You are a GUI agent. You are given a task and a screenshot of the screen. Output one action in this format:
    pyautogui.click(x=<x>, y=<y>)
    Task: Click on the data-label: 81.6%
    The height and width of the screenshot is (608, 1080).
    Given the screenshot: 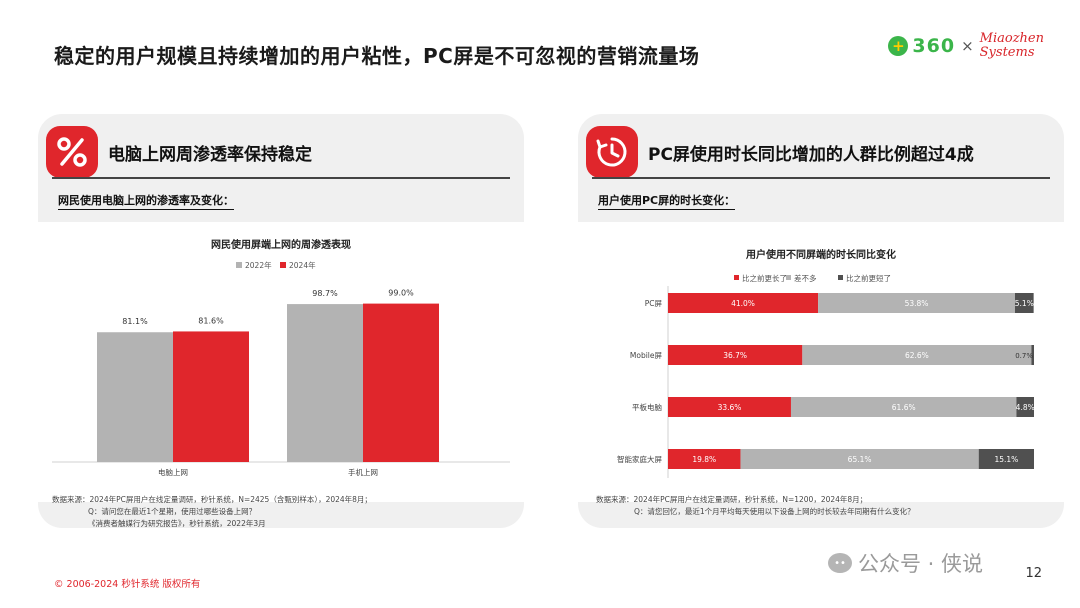 What is the action you would take?
    pyautogui.click(x=211, y=320)
    